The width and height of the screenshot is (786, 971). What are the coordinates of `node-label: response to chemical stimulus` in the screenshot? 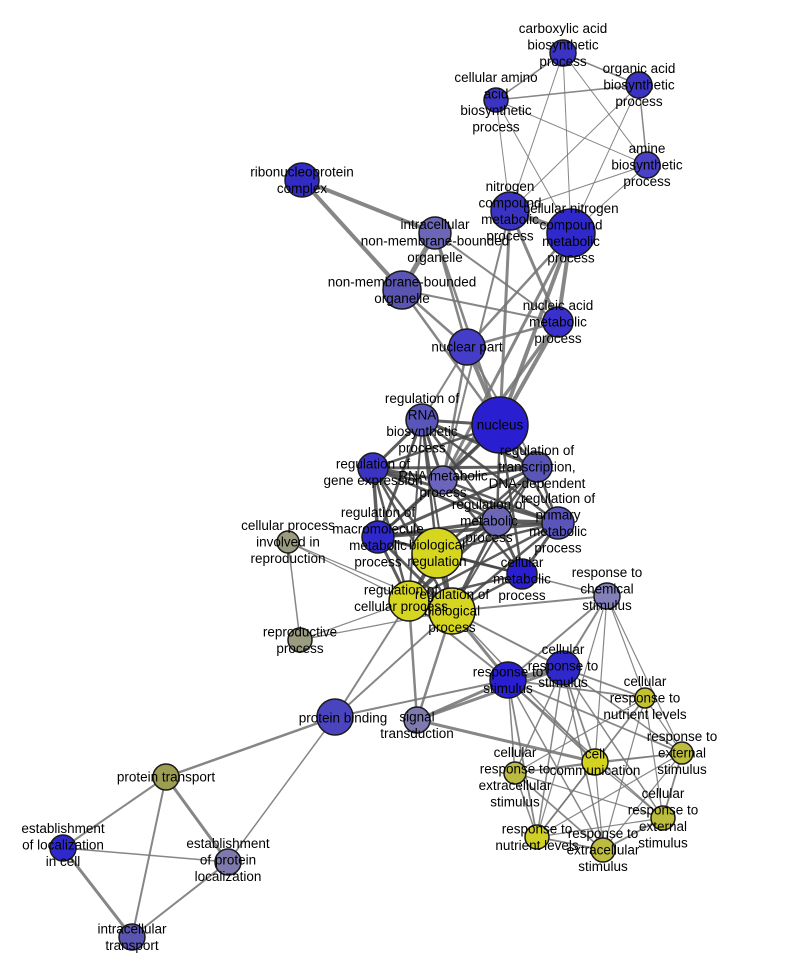 It's located at (607, 589).